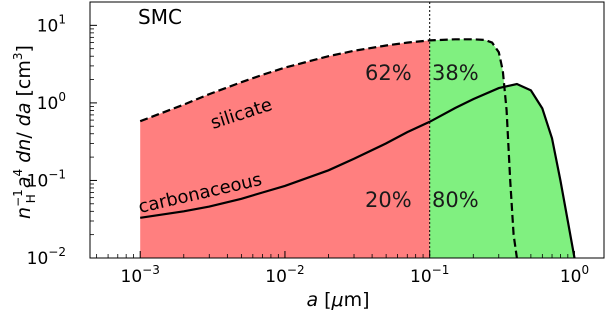 The width and height of the screenshot is (606, 320). What do you see at coordinates (140, 275) in the screenshot?
I see `x-tick-label: 10⁻³` at bounding box center [140, 275].